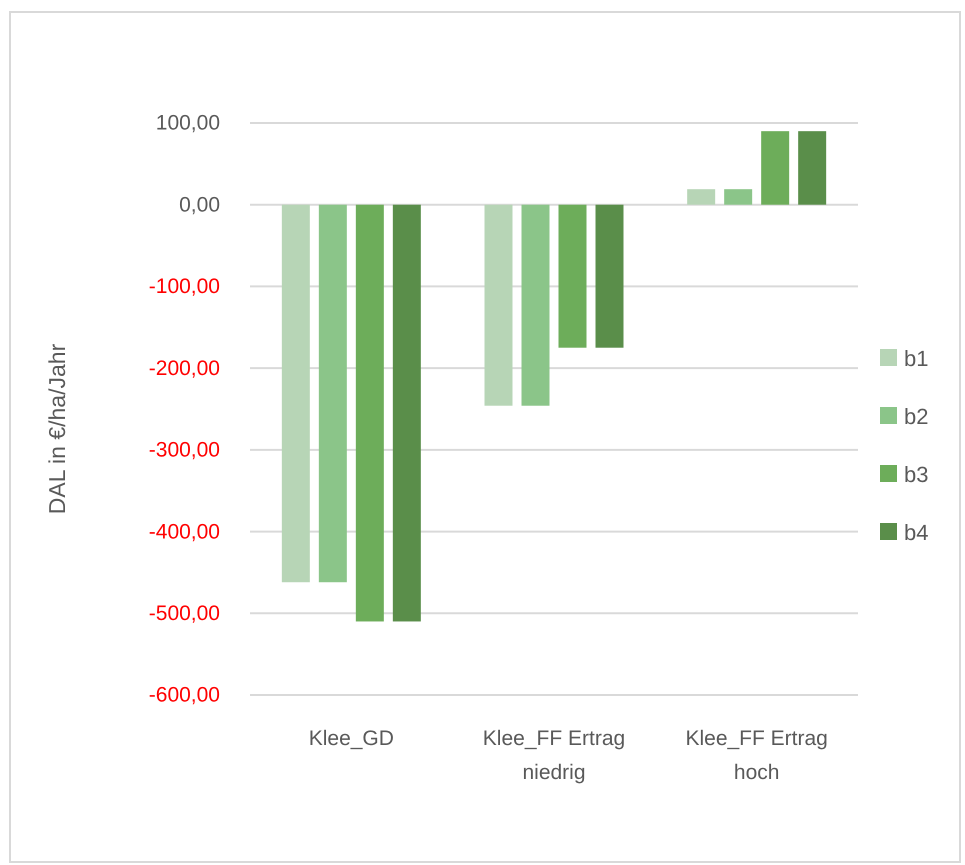  I want to click on y-tick-label: -500,00, so click(184, 614).